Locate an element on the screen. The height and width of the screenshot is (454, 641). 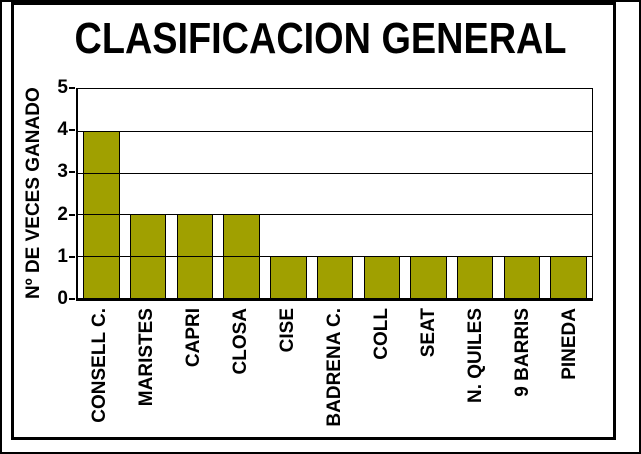
y-tick-label-2: 2 is located at coordinates (62, 214).